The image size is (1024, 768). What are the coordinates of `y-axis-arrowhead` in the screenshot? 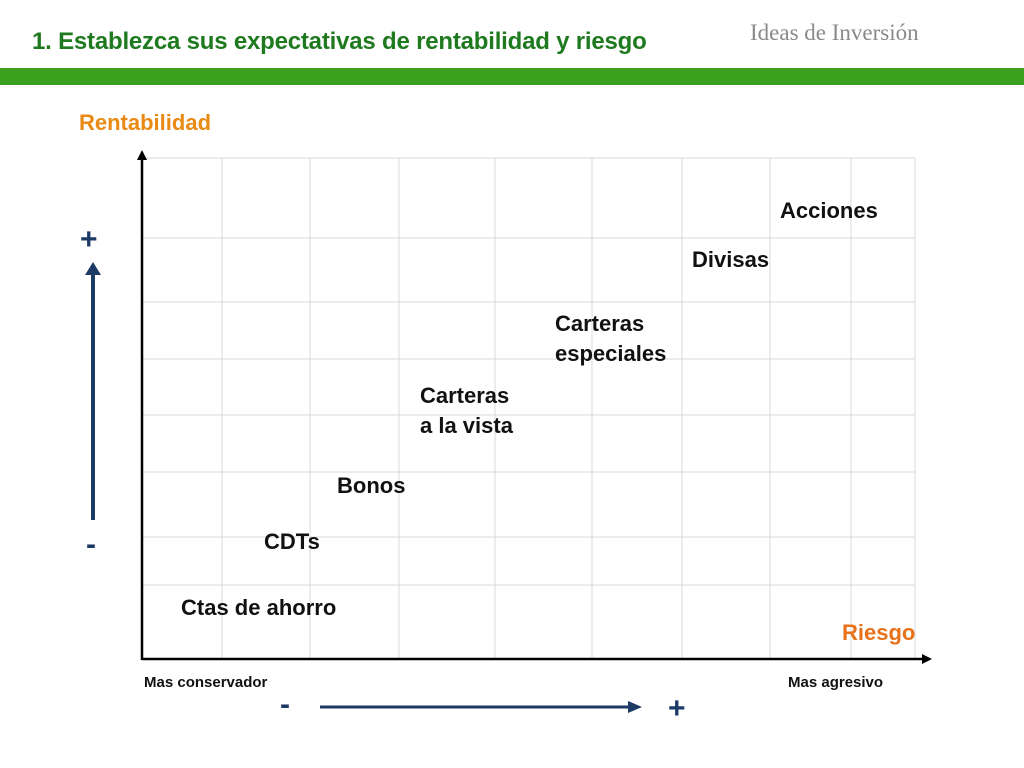 It's located at (142, 155).